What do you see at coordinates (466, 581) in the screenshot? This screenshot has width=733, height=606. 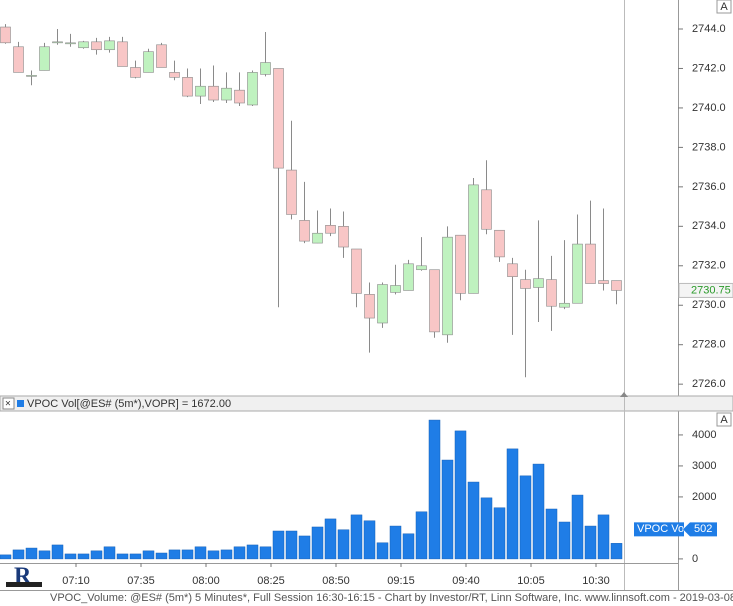 I see `x-tick-label: 09:40` at bounding box center [466, 581].